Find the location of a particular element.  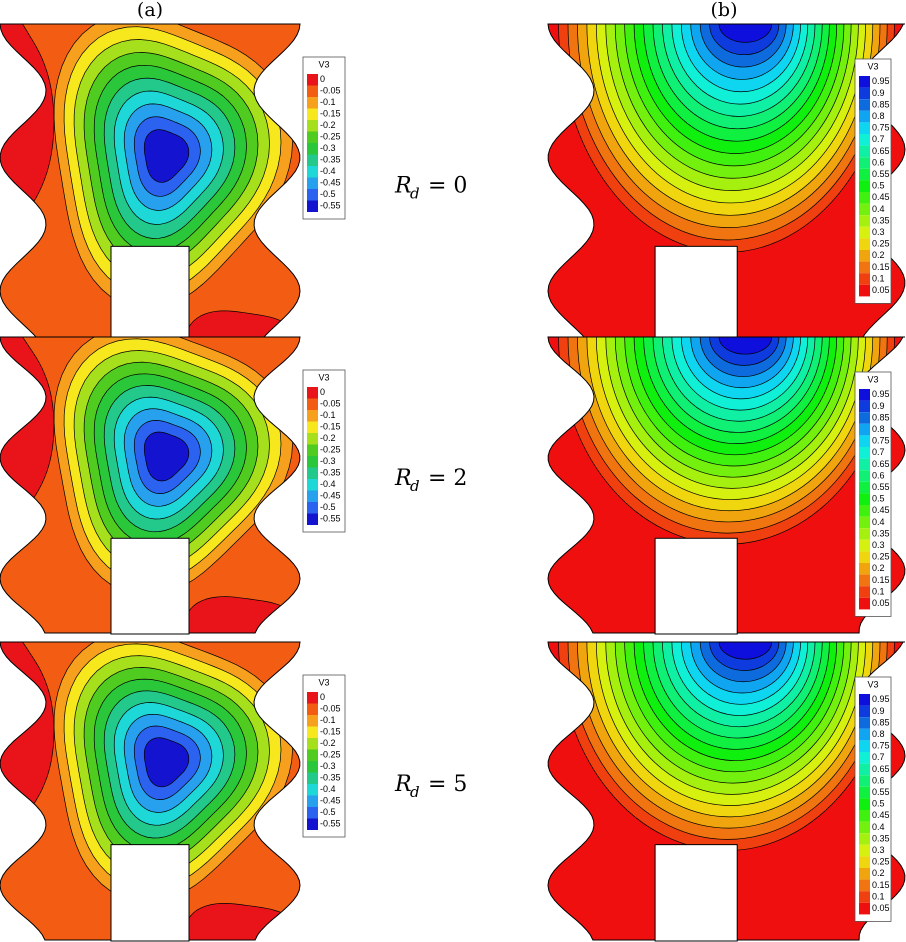

legend-label: 0.5 is located at coordinates (878, 804).